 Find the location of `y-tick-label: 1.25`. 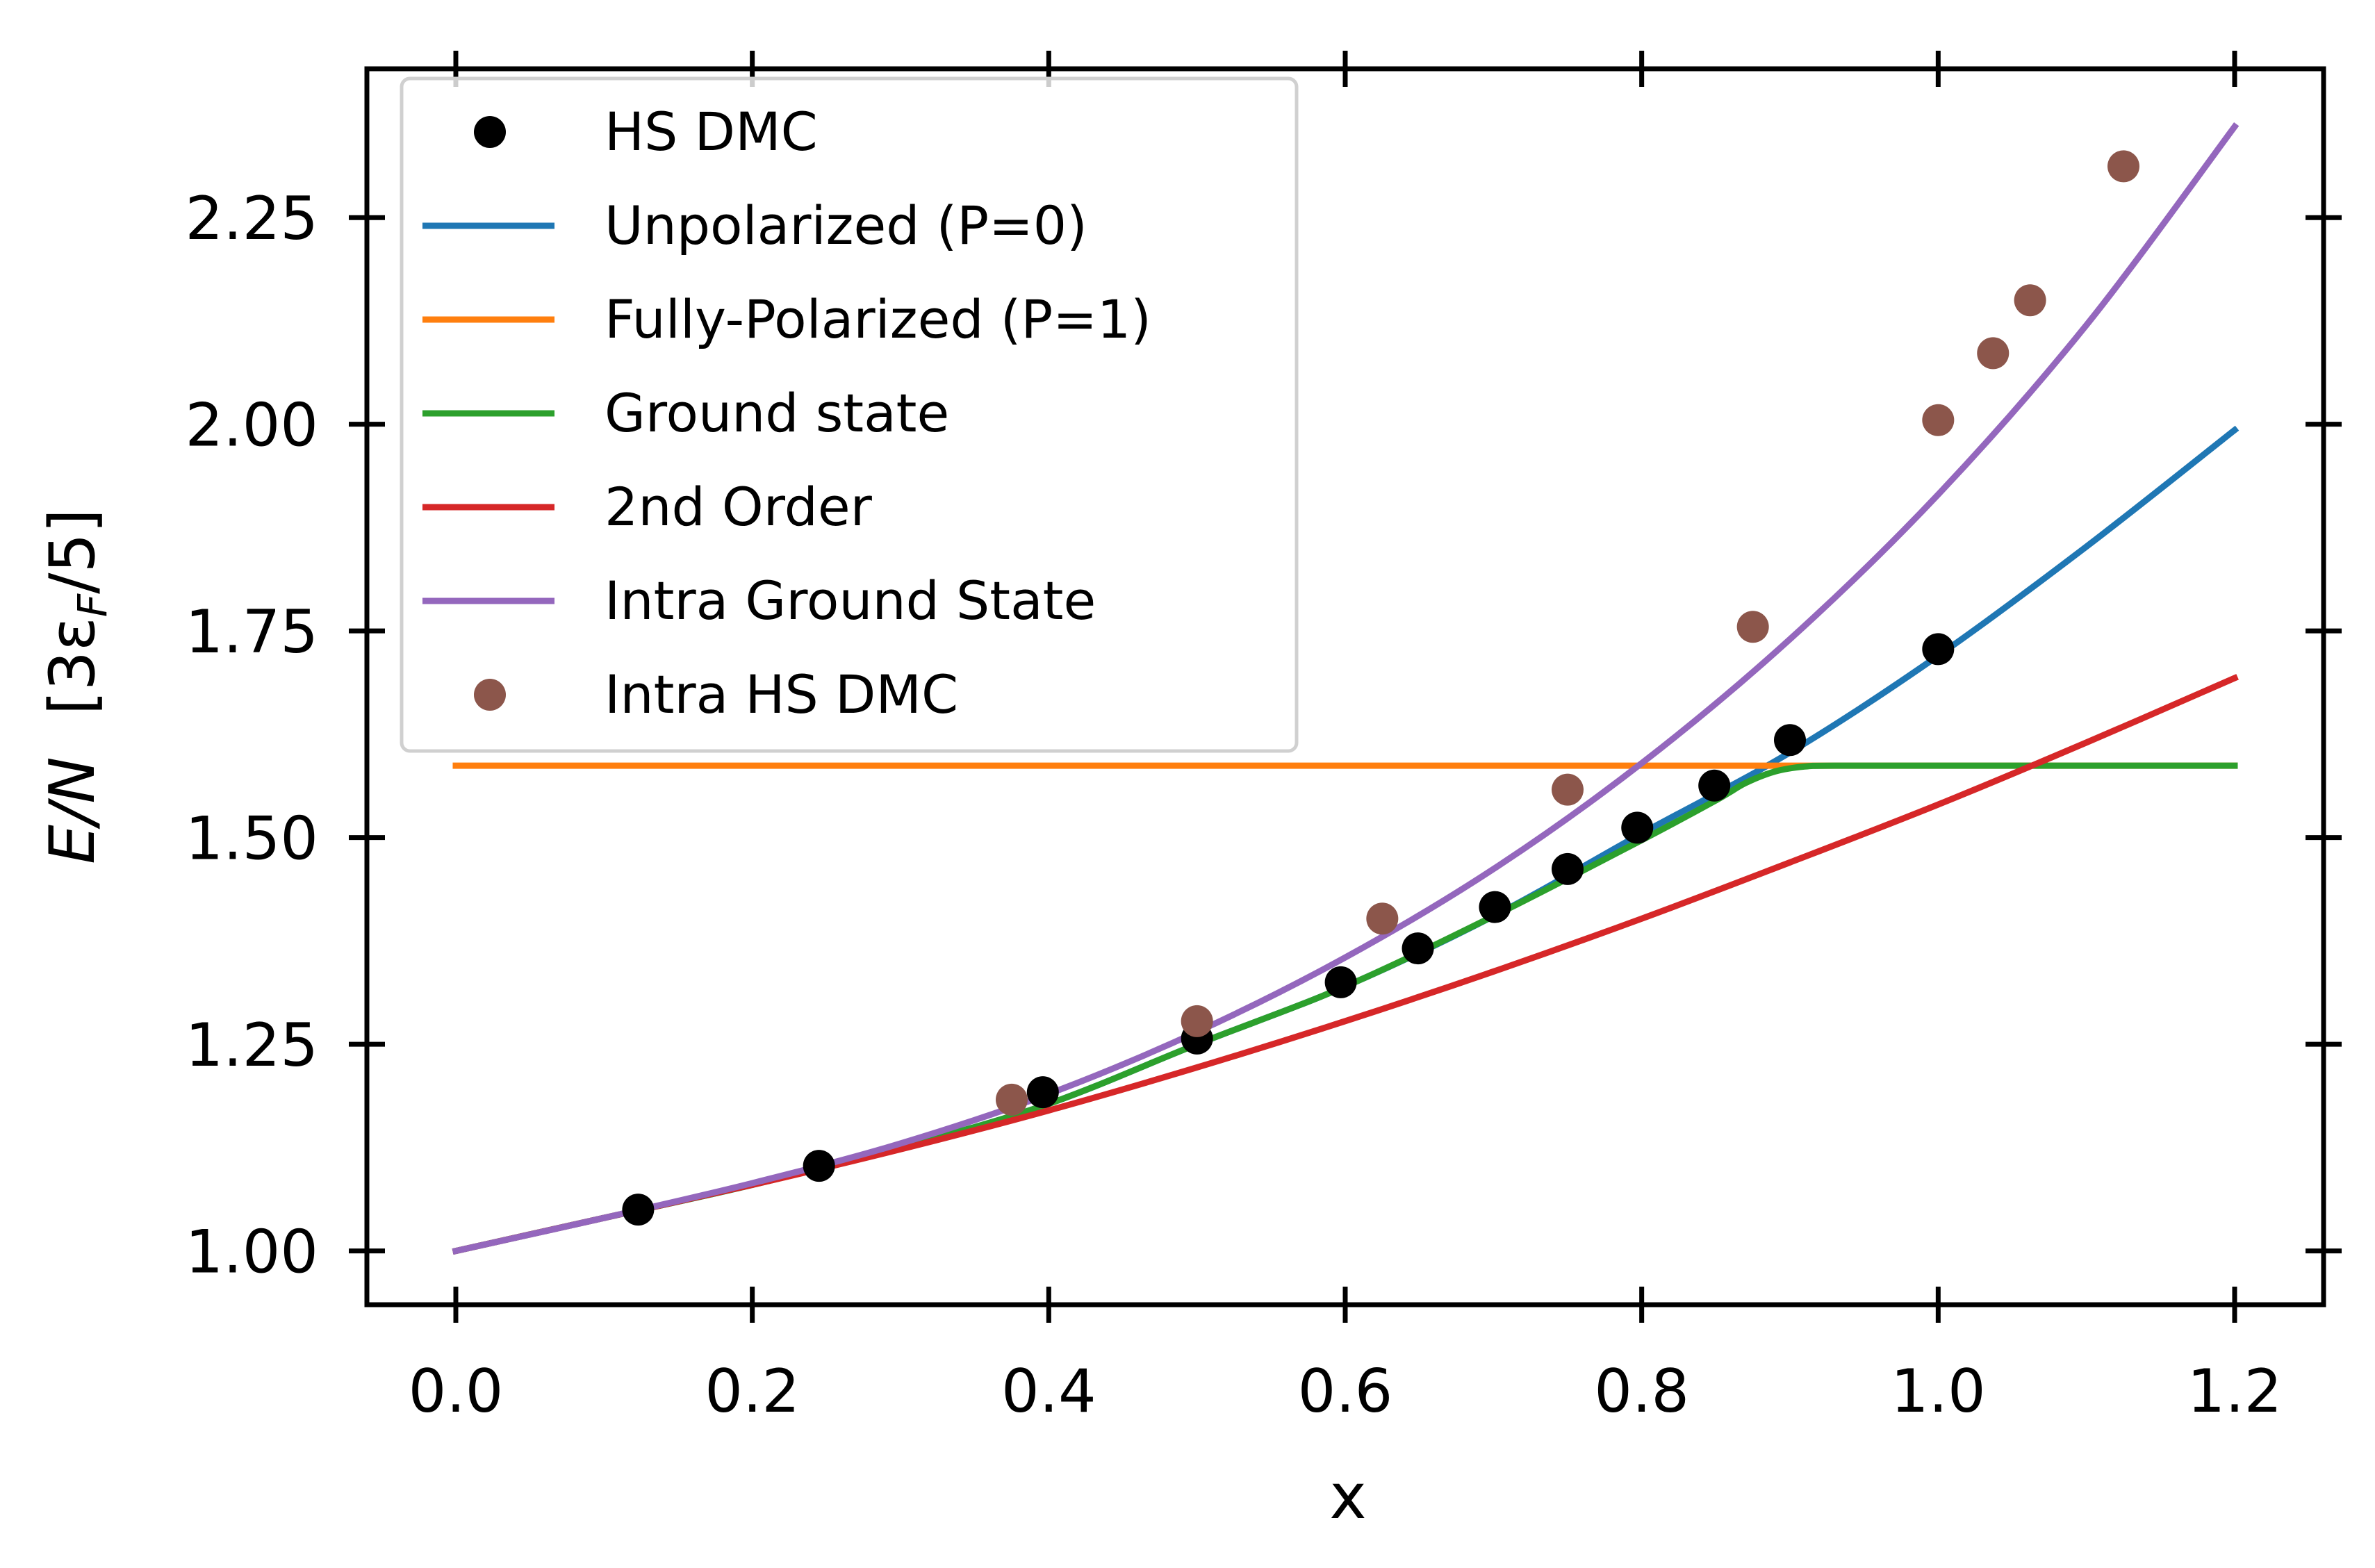

y-tick-label: 1.25 is located at coordinates (252, 1045).